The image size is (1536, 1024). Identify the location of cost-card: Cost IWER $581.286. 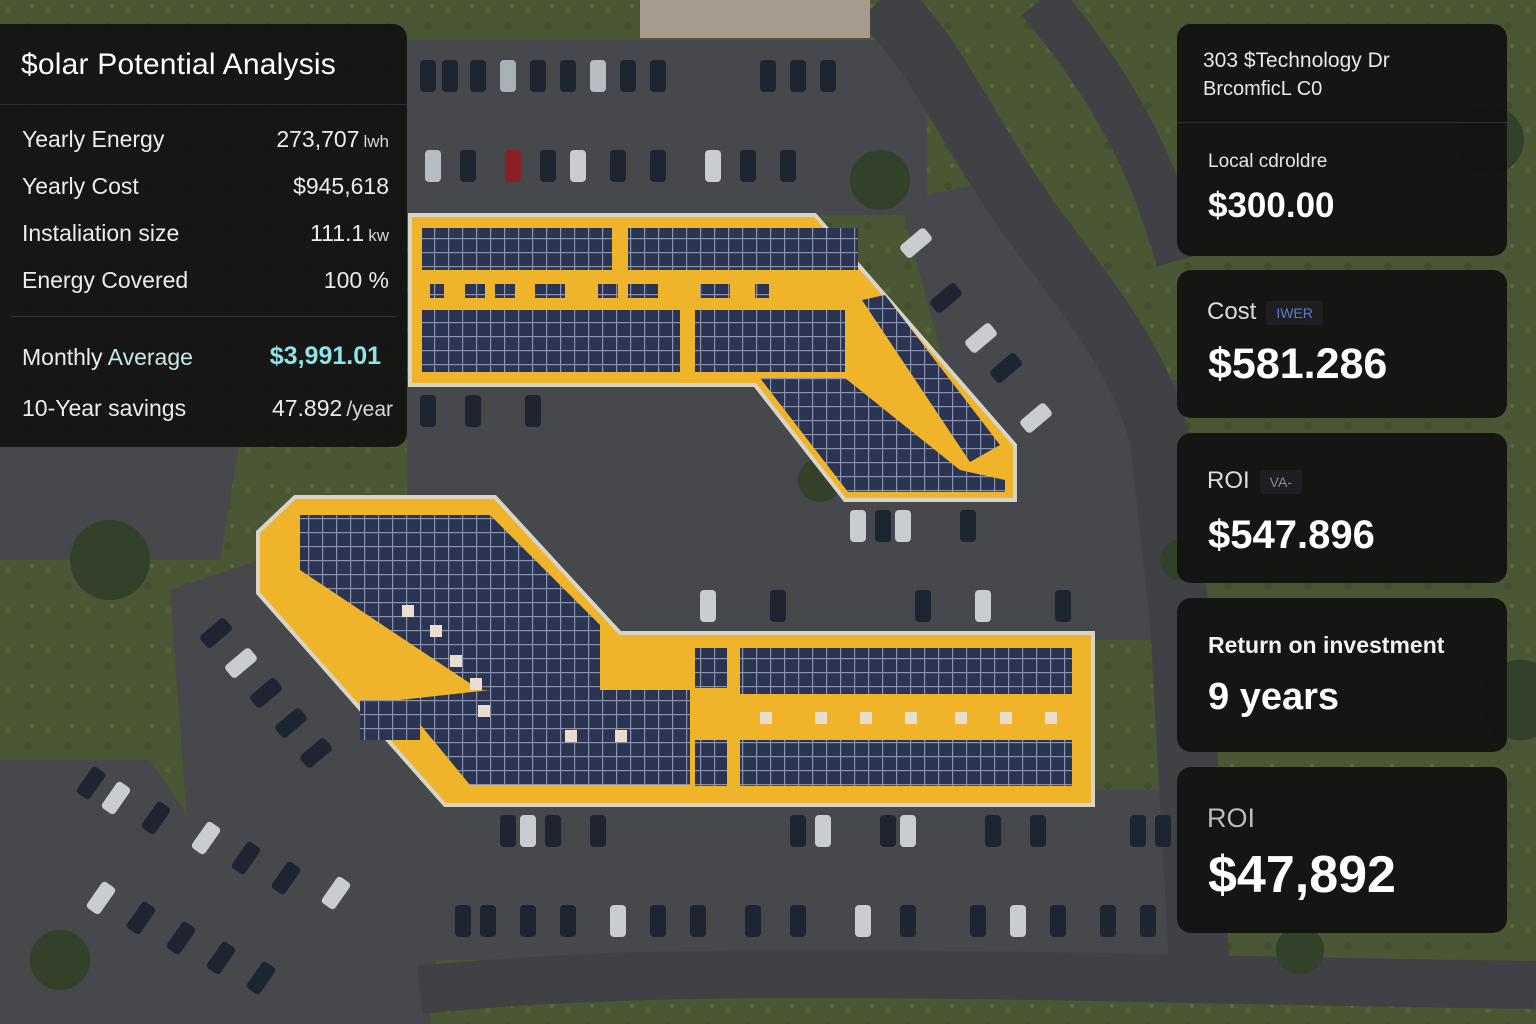
(1342, 344).